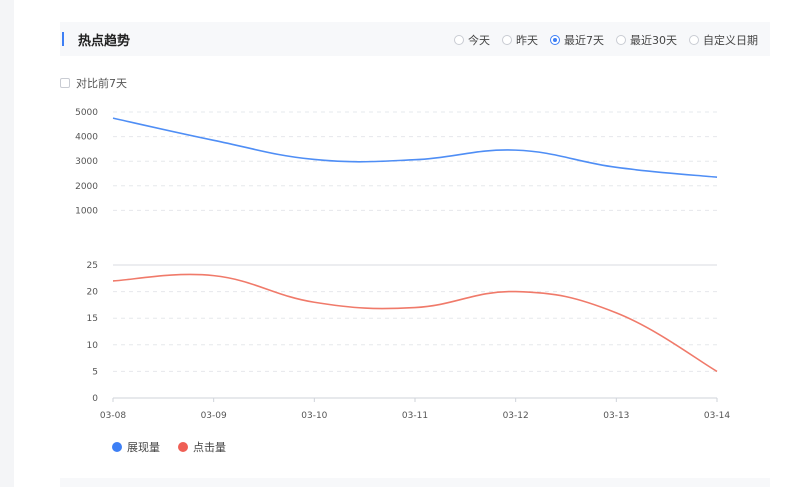  I want to click on y-tick-label: 3000, so click(86, 162).